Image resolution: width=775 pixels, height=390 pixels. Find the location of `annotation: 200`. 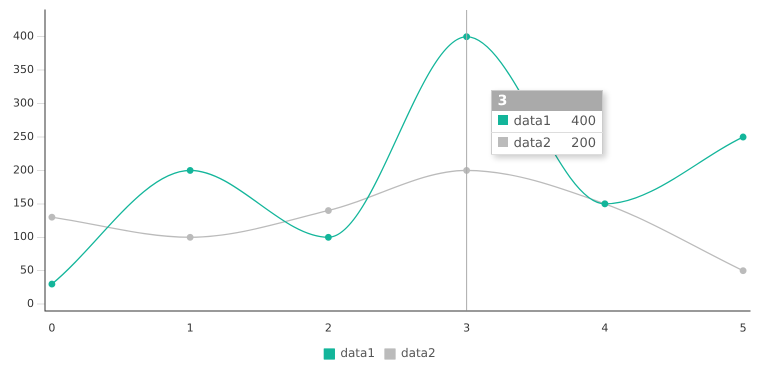

annotation: 200 is located at coordinates (583, 143).